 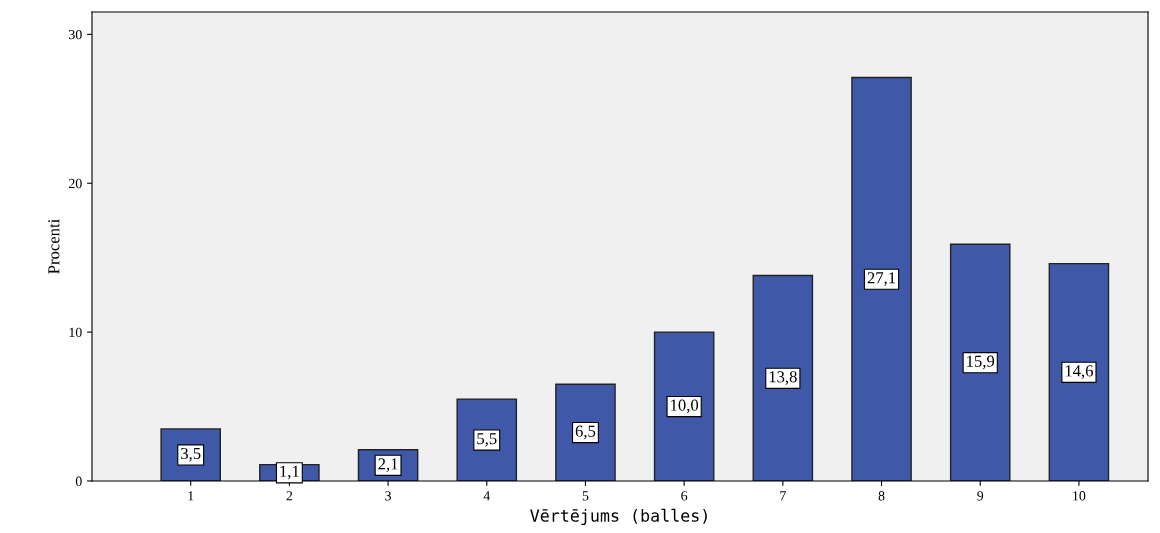 What do you see at coordinates (75, 183) in the screenshot?
I see `y-tick-label: 20` at bounding box center [75, 183].